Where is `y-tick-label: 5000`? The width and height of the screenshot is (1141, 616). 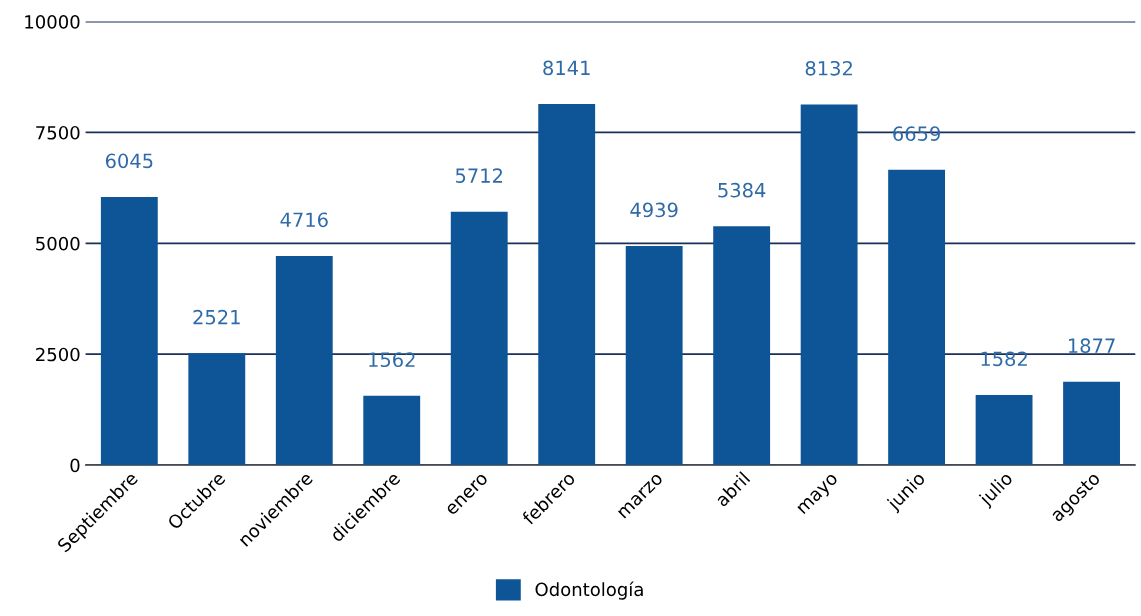
y-tick-label: 5000 is located at coordinates (58, 243).